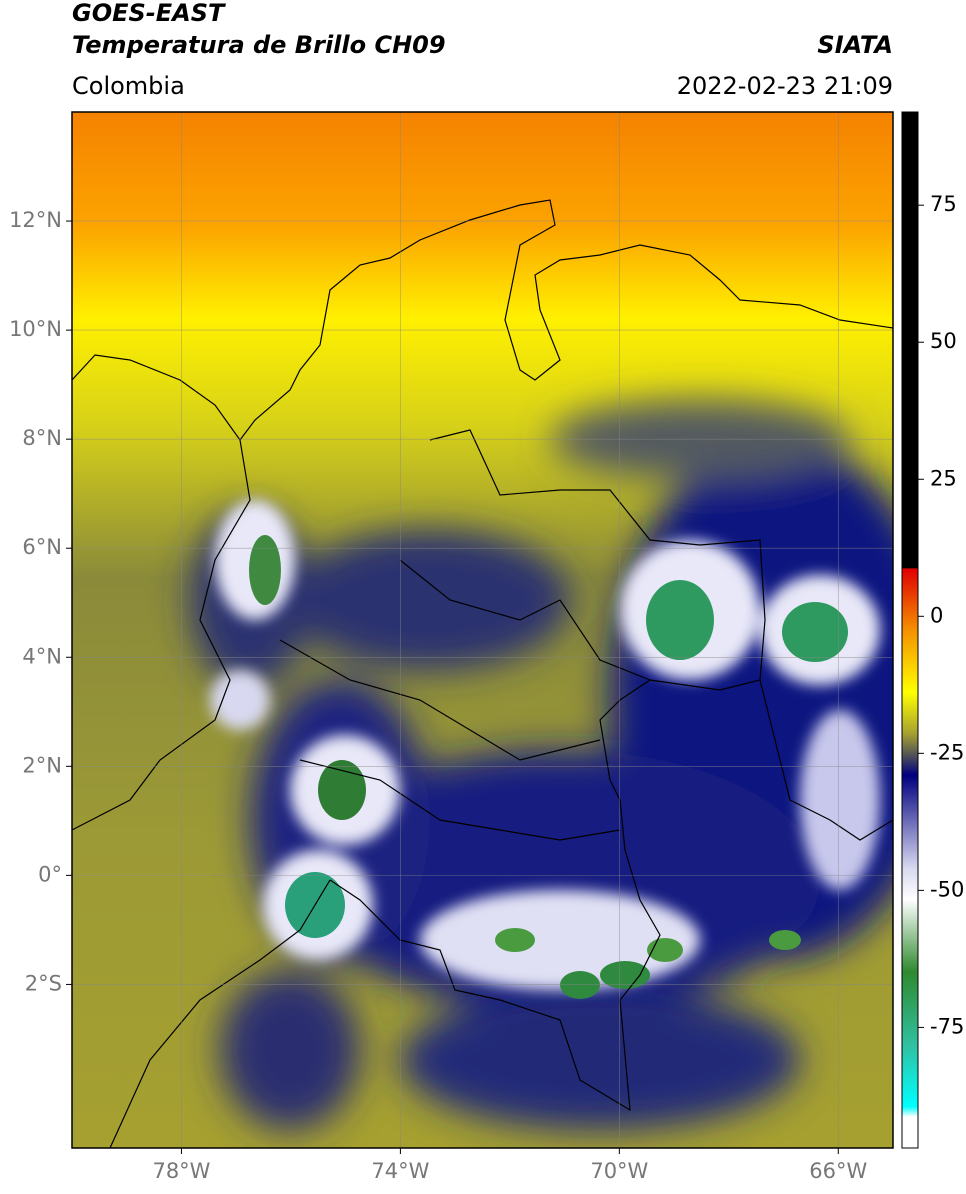 The image size is (966, 1194). I want to click on colorbar-tick-label: 75, so click(943, 204).